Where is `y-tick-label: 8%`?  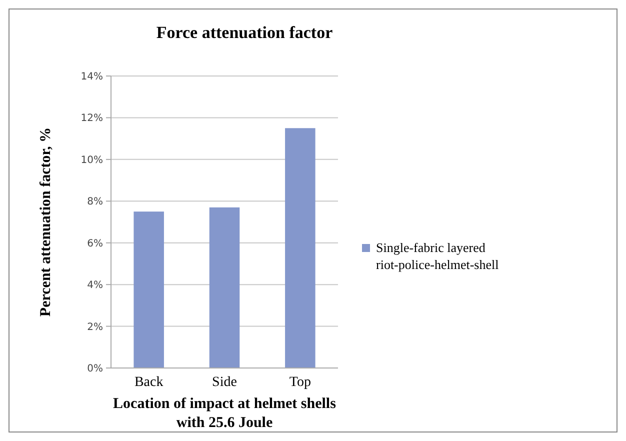
y-tick-label: 8% is located at coordinates (95, 202).